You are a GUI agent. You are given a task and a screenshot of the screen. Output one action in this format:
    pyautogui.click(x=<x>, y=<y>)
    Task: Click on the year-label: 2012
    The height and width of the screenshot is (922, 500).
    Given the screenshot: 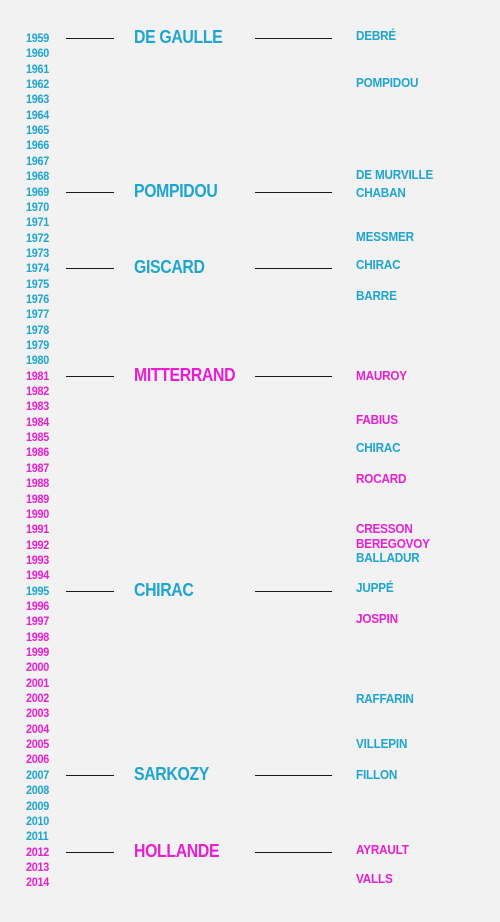 What is the action you would take?
    pyautogui.click(x=37, y=851)
    